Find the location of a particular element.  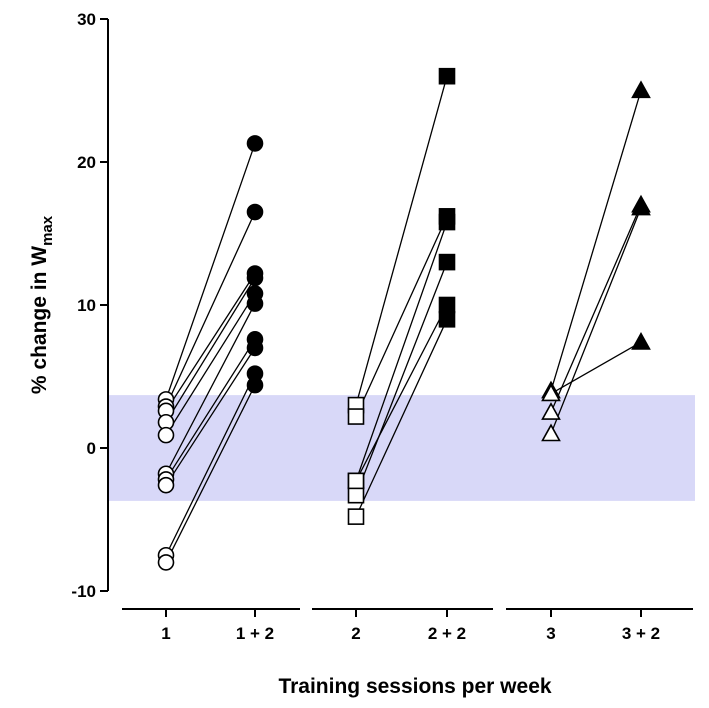

x-axis-title: Training sessions per week is located at coordinates (414, 686).